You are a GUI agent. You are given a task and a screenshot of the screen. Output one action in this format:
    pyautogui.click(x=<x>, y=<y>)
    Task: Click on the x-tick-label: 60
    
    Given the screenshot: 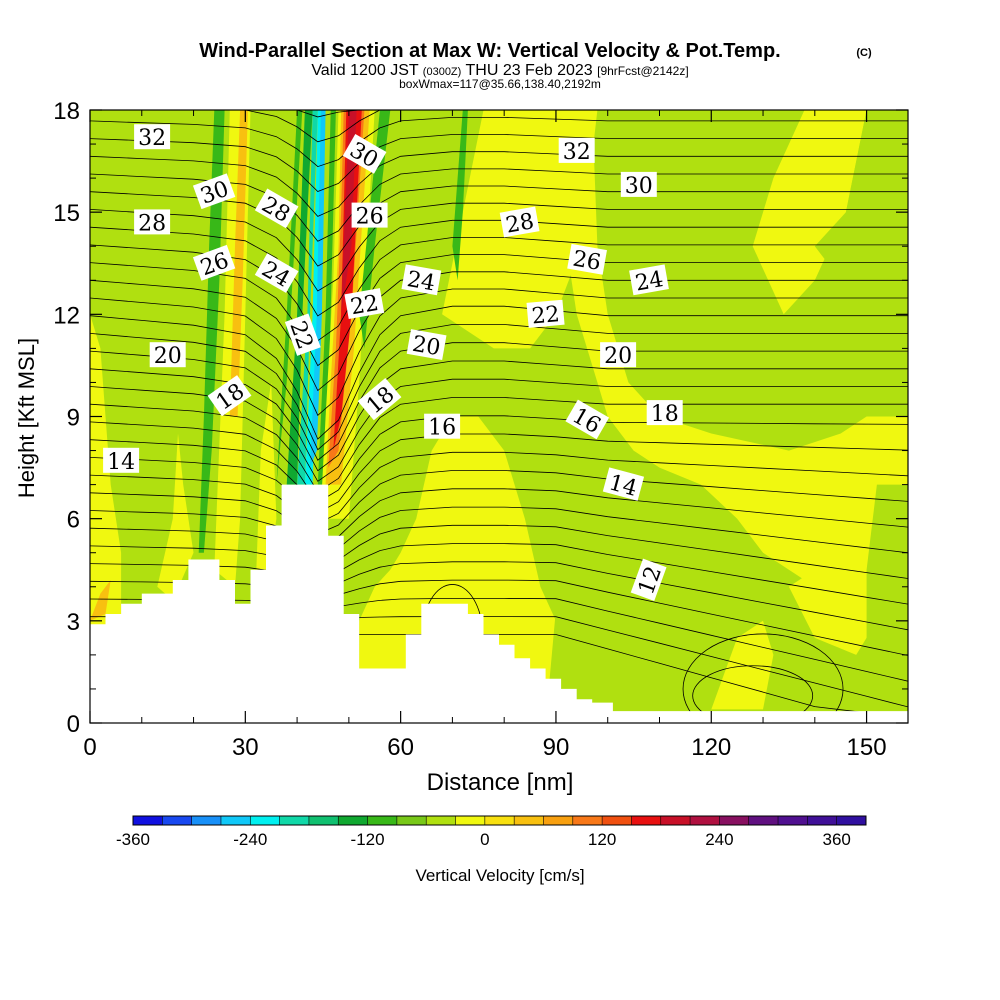 What is the action you would take?
    pyautogui.click(x=400, y=747)
    